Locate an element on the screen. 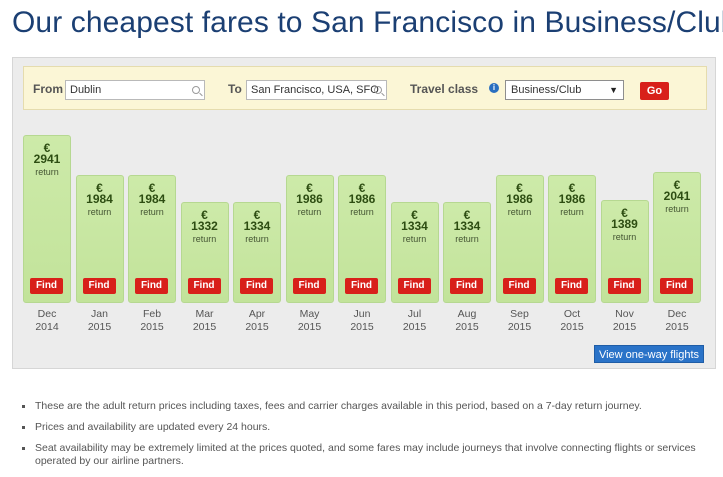 Image resolution: width=723 pixels, height=477 pixels. travel-class-label: Travel class is located at coordinates (444, 89).